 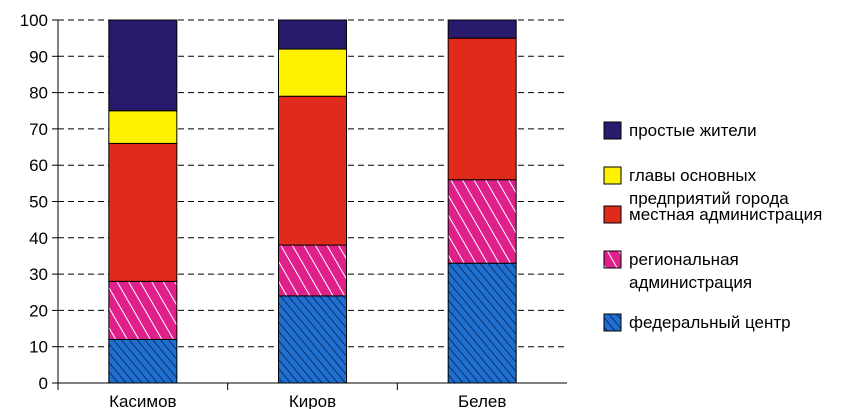 What do you see at coordinates (725, 214) in the screenshot?
I see `legend-label: местная администрация` at bounding box center [725, 214].